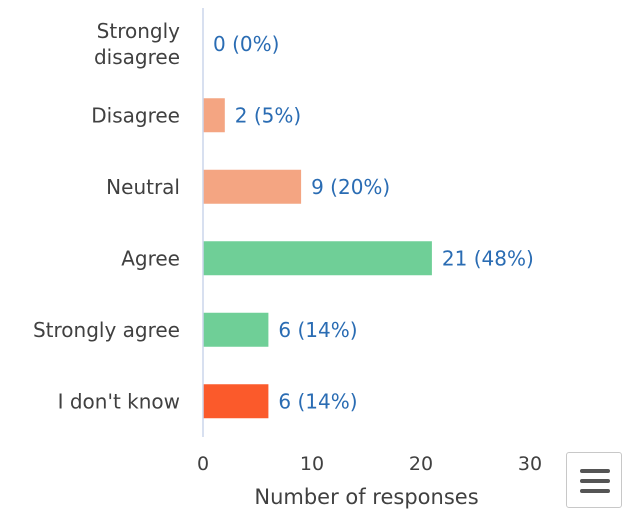 This screenshot has height=513, width=634. Describe the element at coordinates (150, 258) in the screenshot. I see `category-label: Agree` at that location.